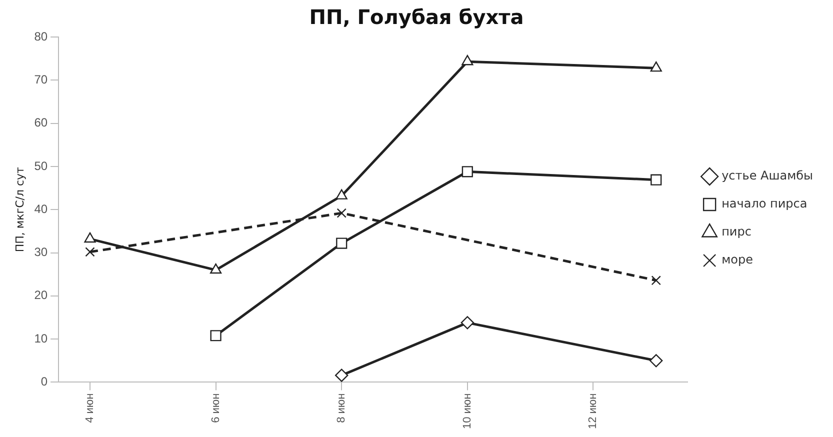 This screenshot has height=437, width=833. What do you see at coordinates (41, 338) in the screenshot?
I see `y-tick-label: 10` at bounding box center [41, 338].